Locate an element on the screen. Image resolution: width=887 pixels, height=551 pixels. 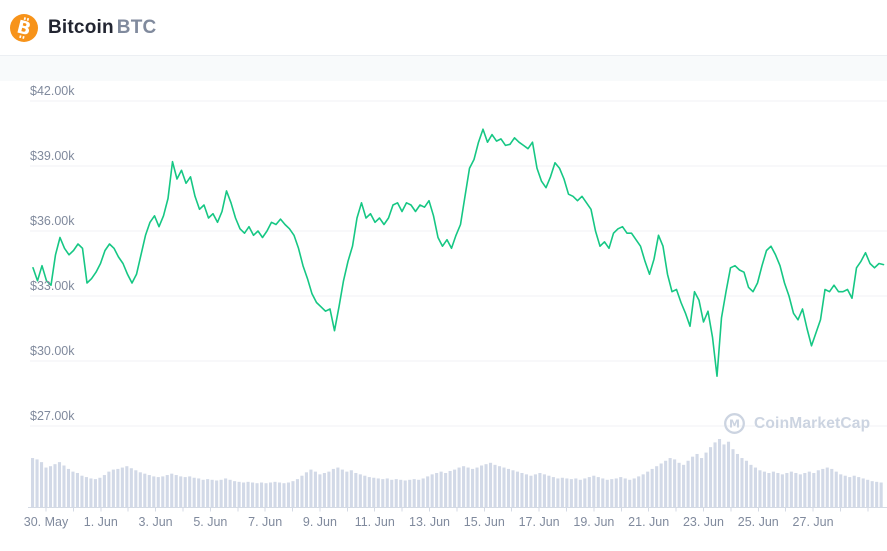
svg-text: B is located at coordinates (24, 28).